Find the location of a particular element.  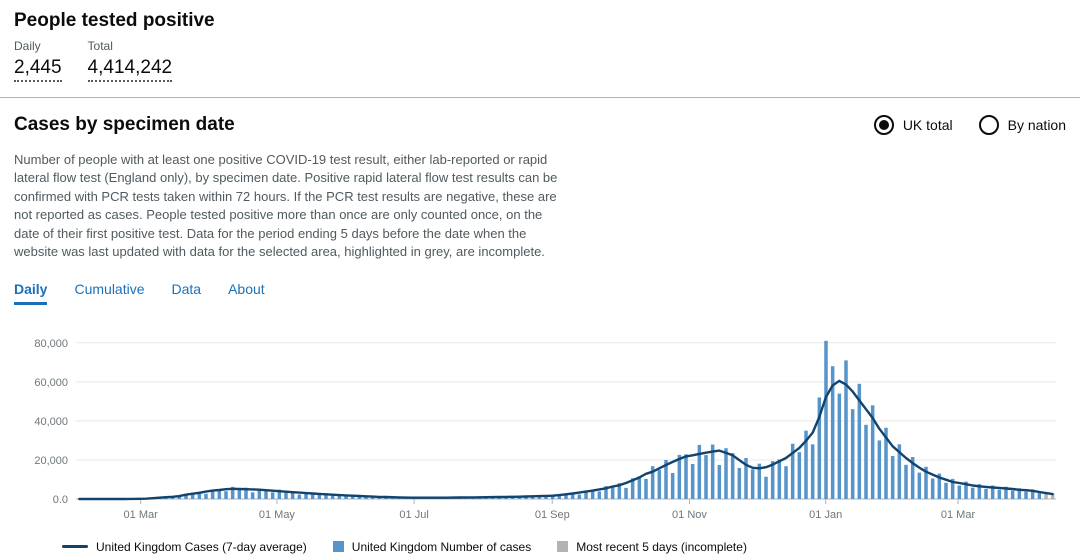

bar-swatch-icon is located at coordinates (338, 547).